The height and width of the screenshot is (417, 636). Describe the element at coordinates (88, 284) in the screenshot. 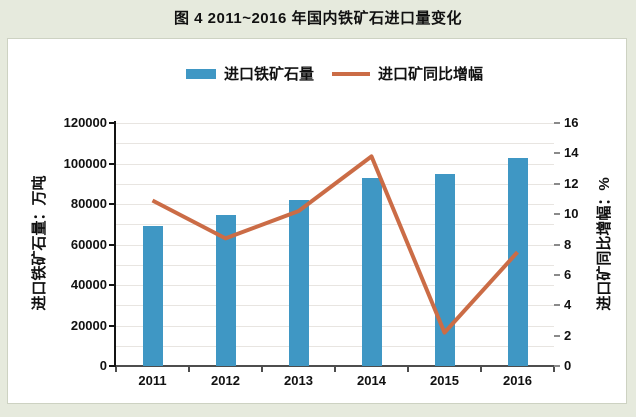

I see `y-tick-label-left: 40000` at that location.